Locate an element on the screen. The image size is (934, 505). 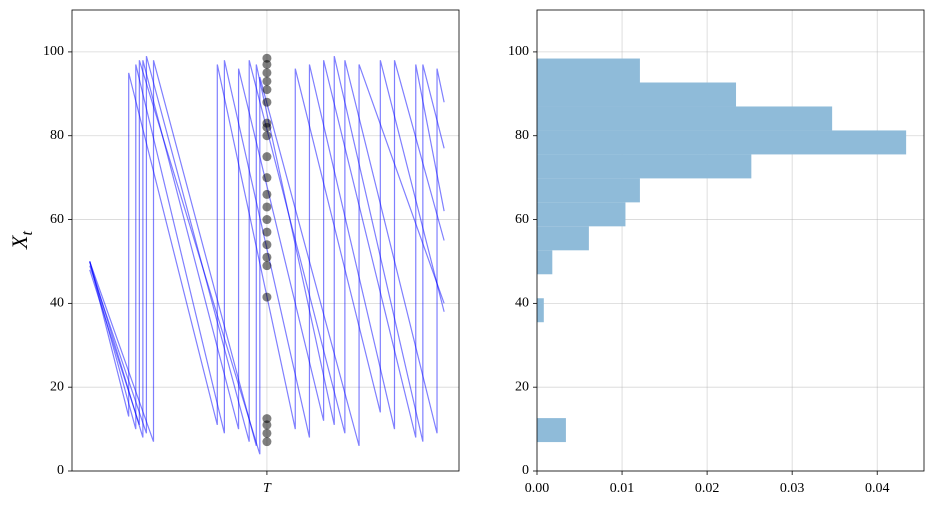
x-tick-label: 0.01 is located at coordinates (622, 488).